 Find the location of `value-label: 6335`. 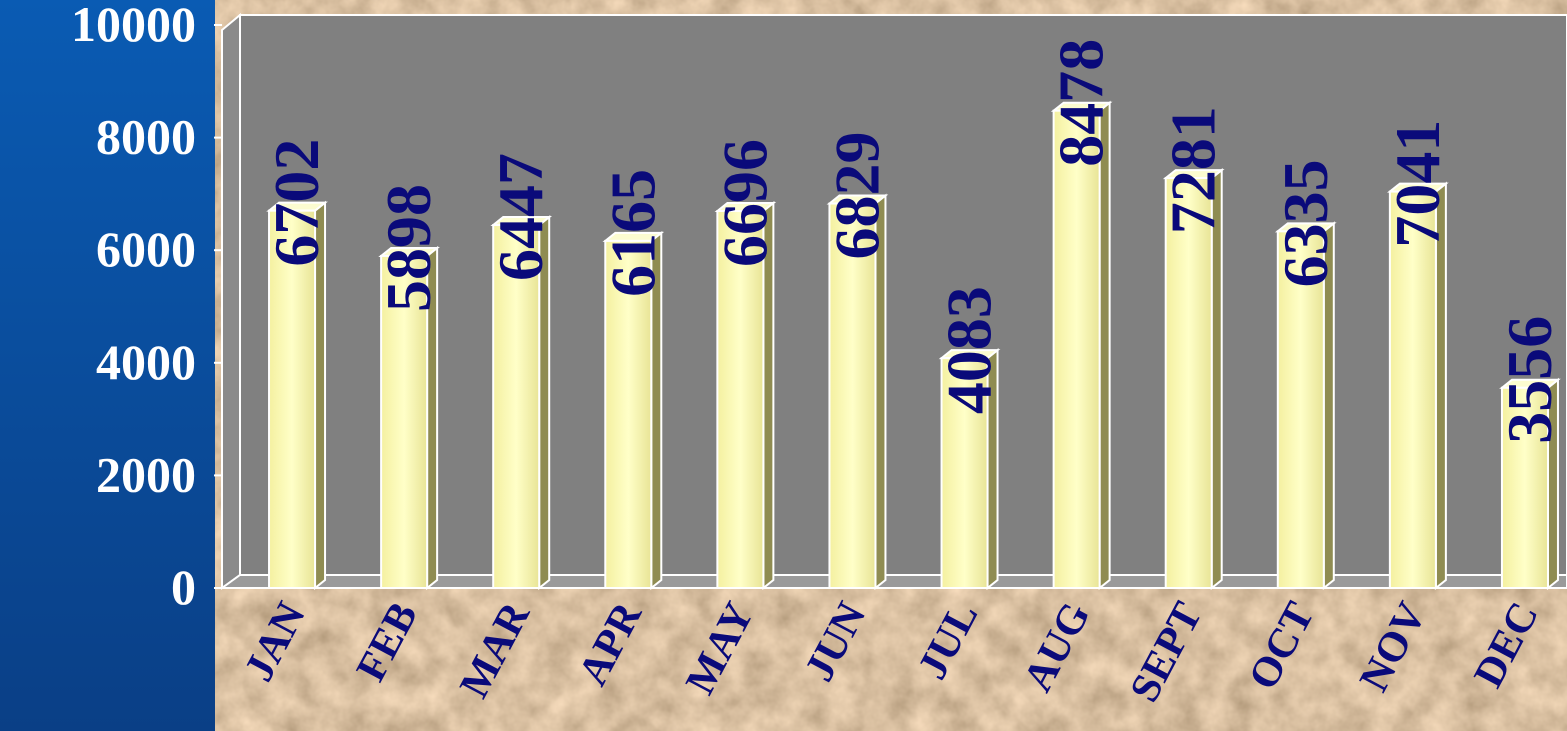

value-label: 6335 is located at coordinates (1305, 223).